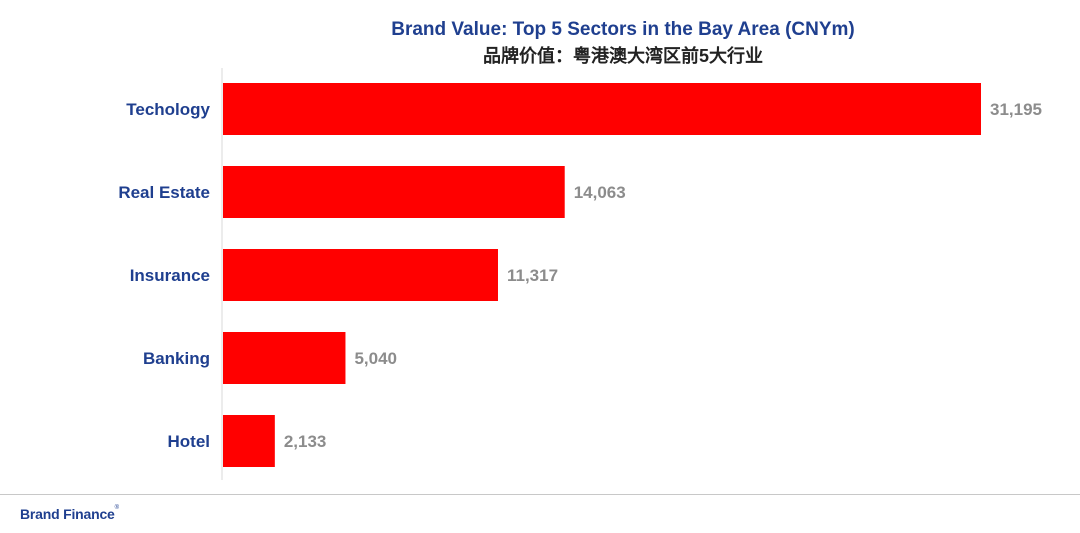  What do you see at coordinates (116, 508) in the screenshot?
I see `registered-mark: ®` at bounding box center [116, 508].